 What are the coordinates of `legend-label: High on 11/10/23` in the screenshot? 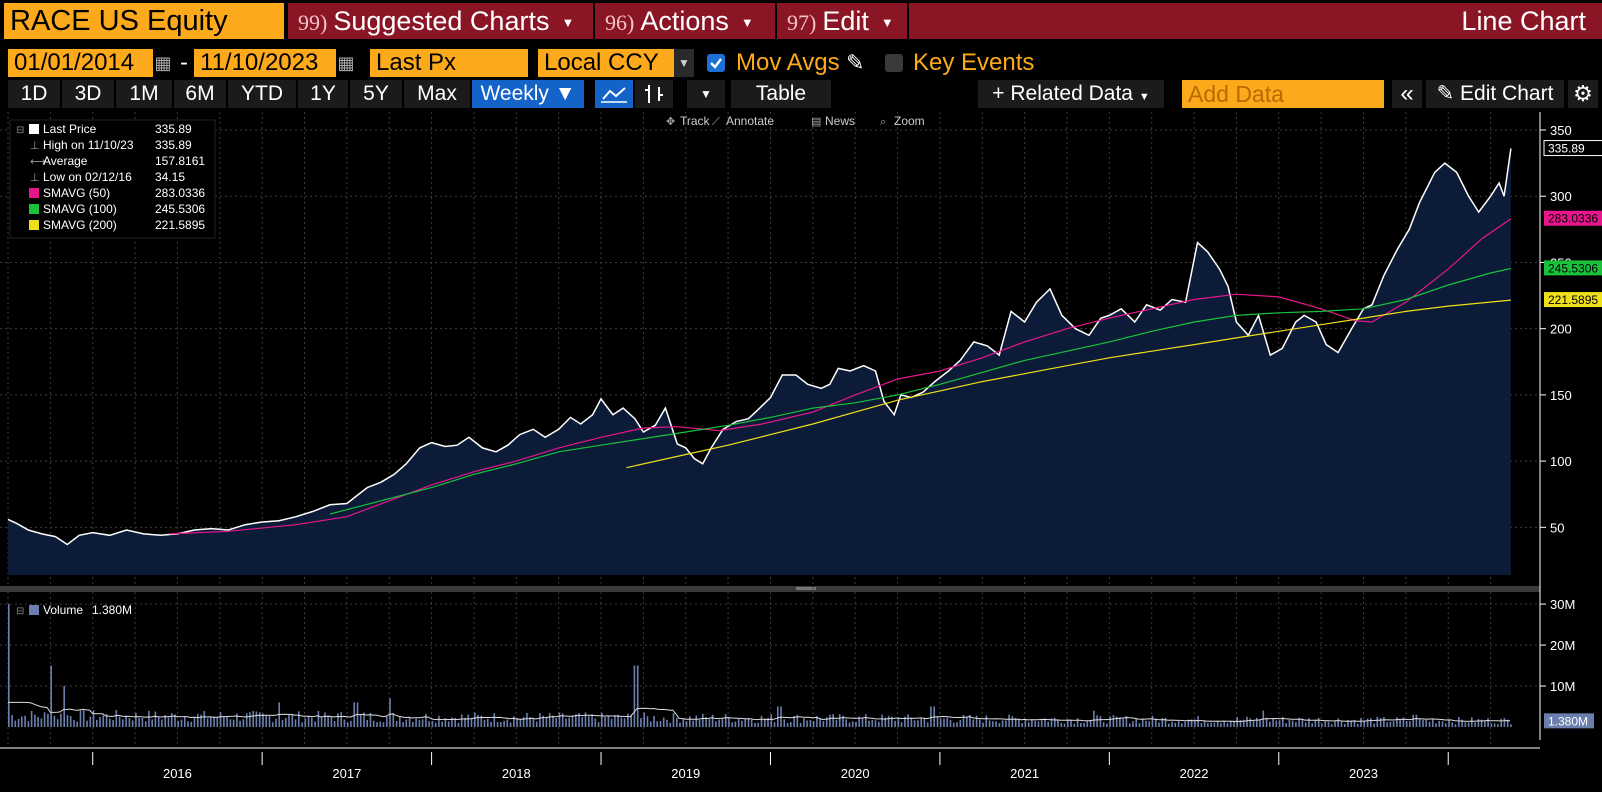 It's located at (88, 145).